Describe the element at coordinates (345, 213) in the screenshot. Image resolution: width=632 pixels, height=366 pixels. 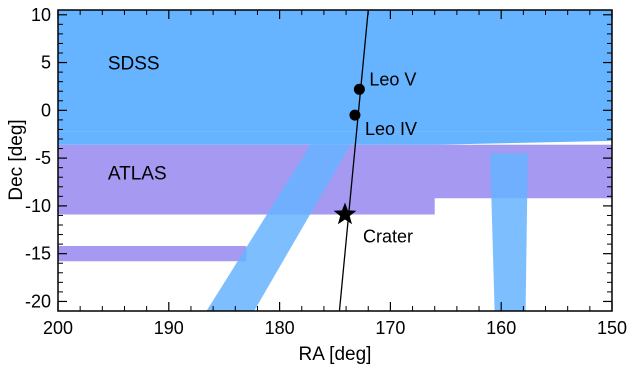
I see `object-marker-crater` at that location.